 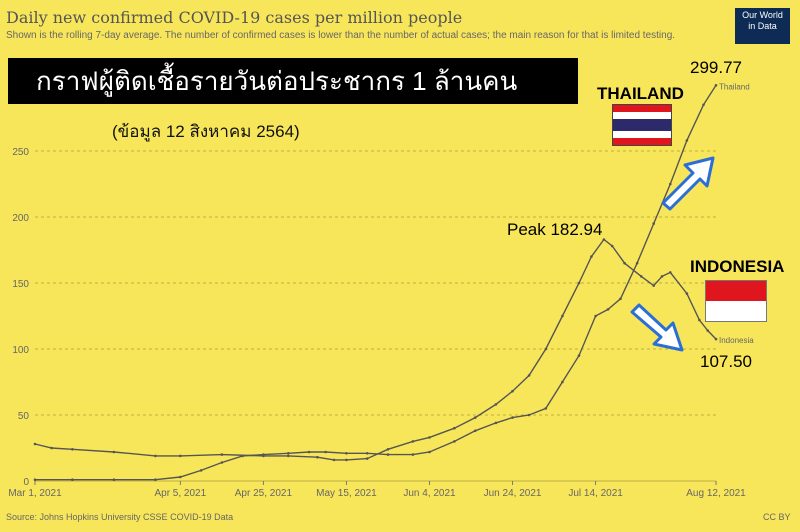 What do you see at coordinates (180, 493) in the screenshot?
I see `x-tick-label: Apr 5, 2021` at bounding box center [180, 493].